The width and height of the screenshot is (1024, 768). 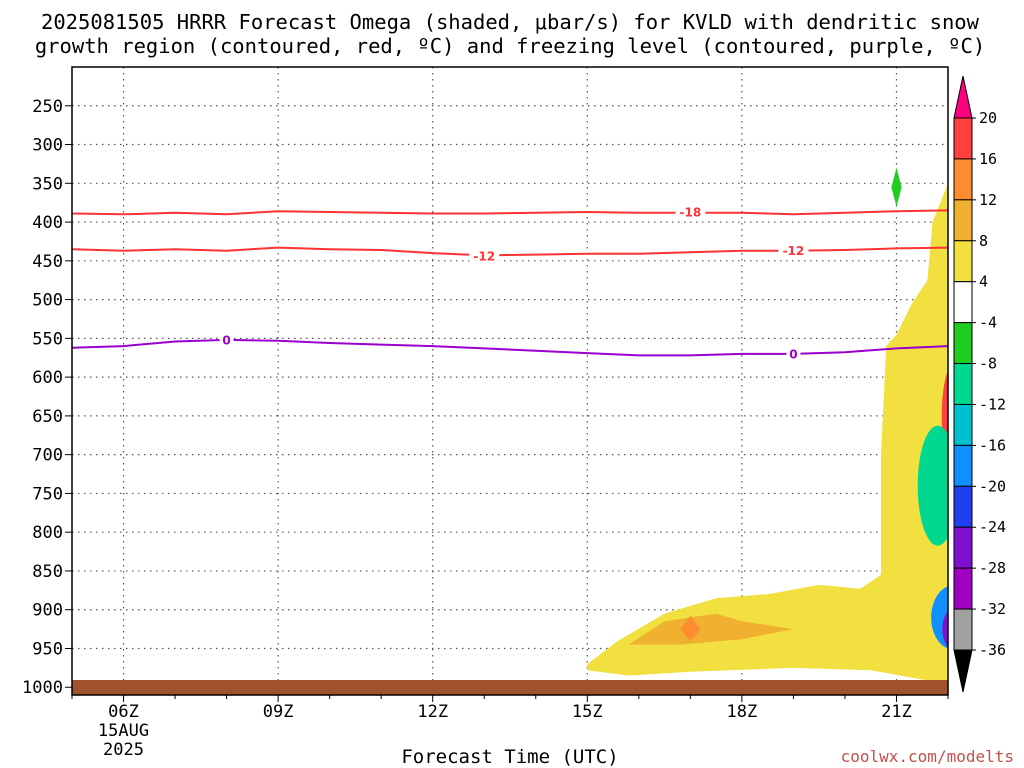 What do you see at coordinates (47, 184) in the screenshot?
I see `y-tick-label: 350` at bounding box center [47, 184].